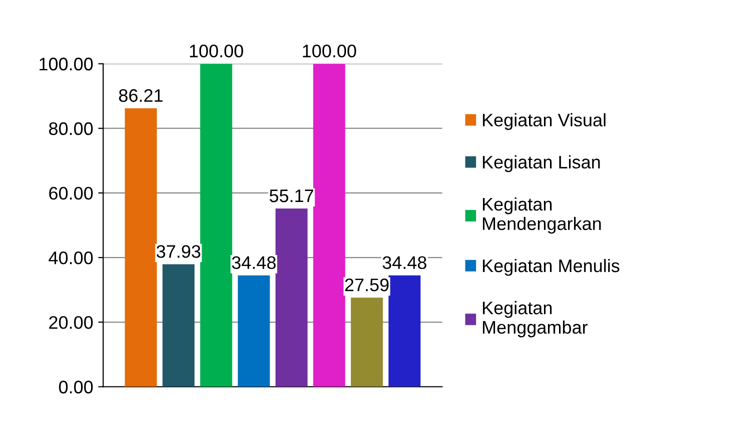  Describe the element at coordinates (66, 64) in the screenshot. I see `y-tick-label: 100.00` at that location.